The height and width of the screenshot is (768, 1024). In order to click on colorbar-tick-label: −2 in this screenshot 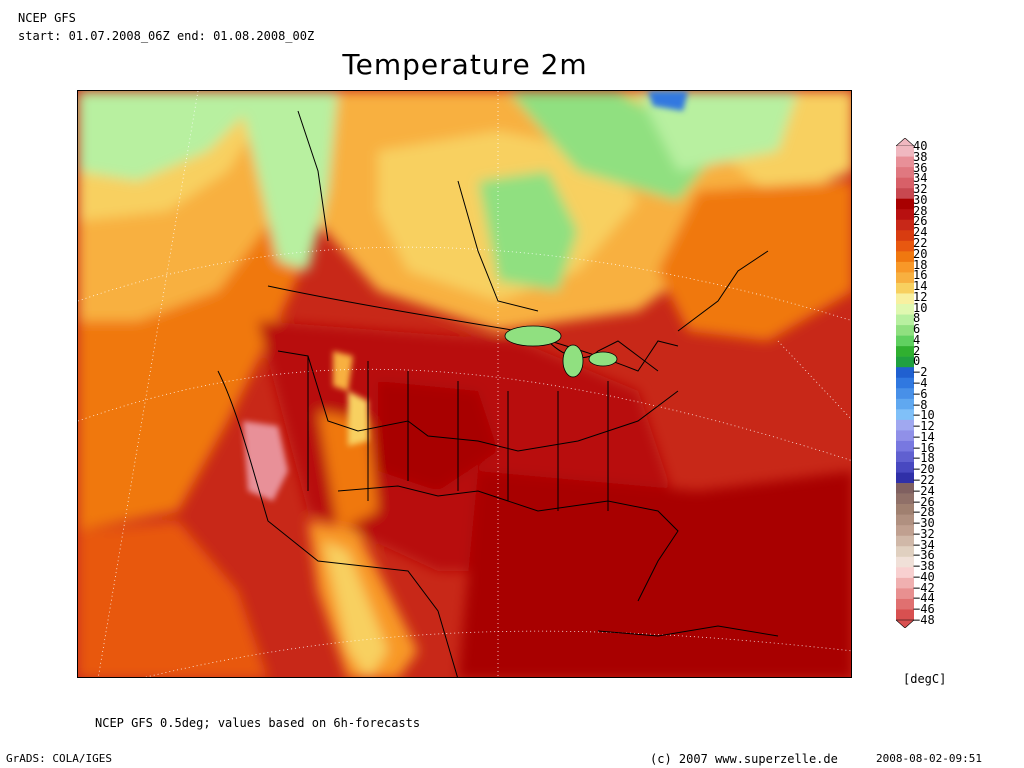, I will do `click(920, 372)`.